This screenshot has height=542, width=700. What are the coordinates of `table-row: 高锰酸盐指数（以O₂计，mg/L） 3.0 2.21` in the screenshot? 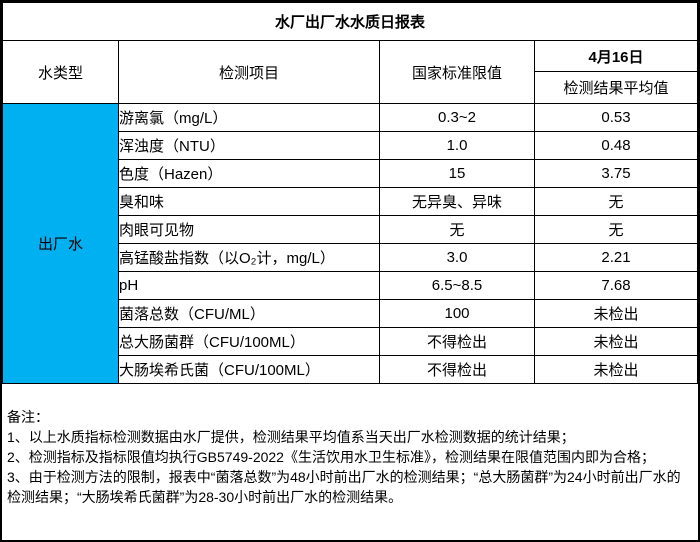 It's located at (350, 257).